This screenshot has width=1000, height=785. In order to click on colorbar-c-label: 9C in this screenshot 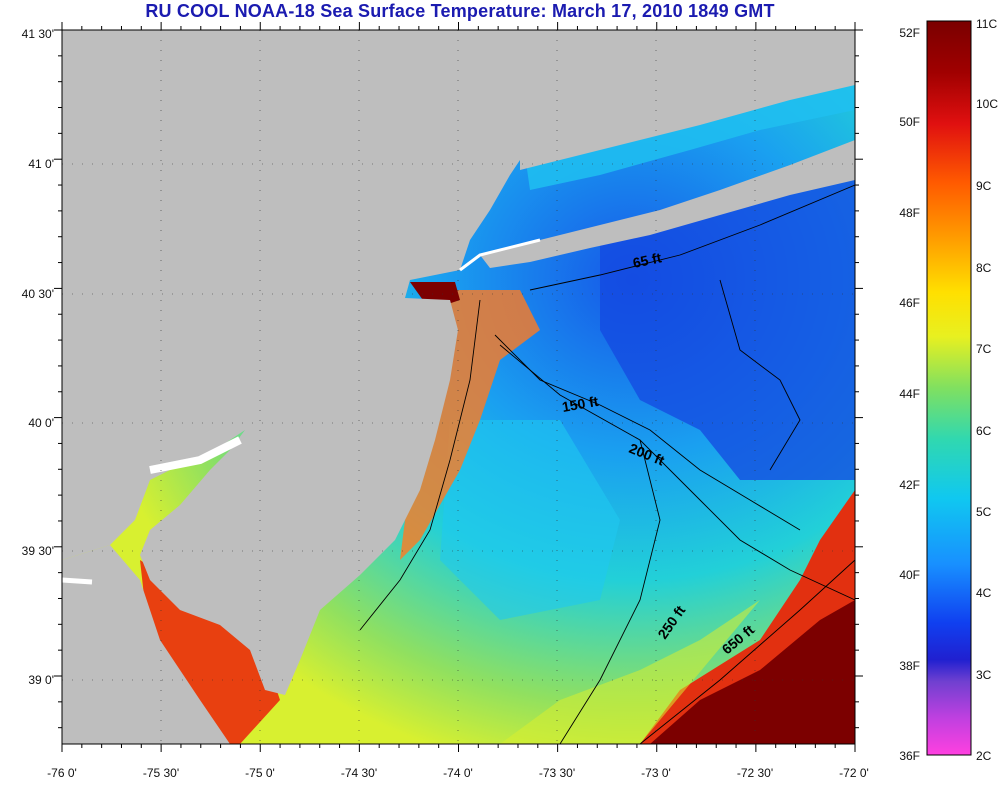, I will do `click(984, 186)`.